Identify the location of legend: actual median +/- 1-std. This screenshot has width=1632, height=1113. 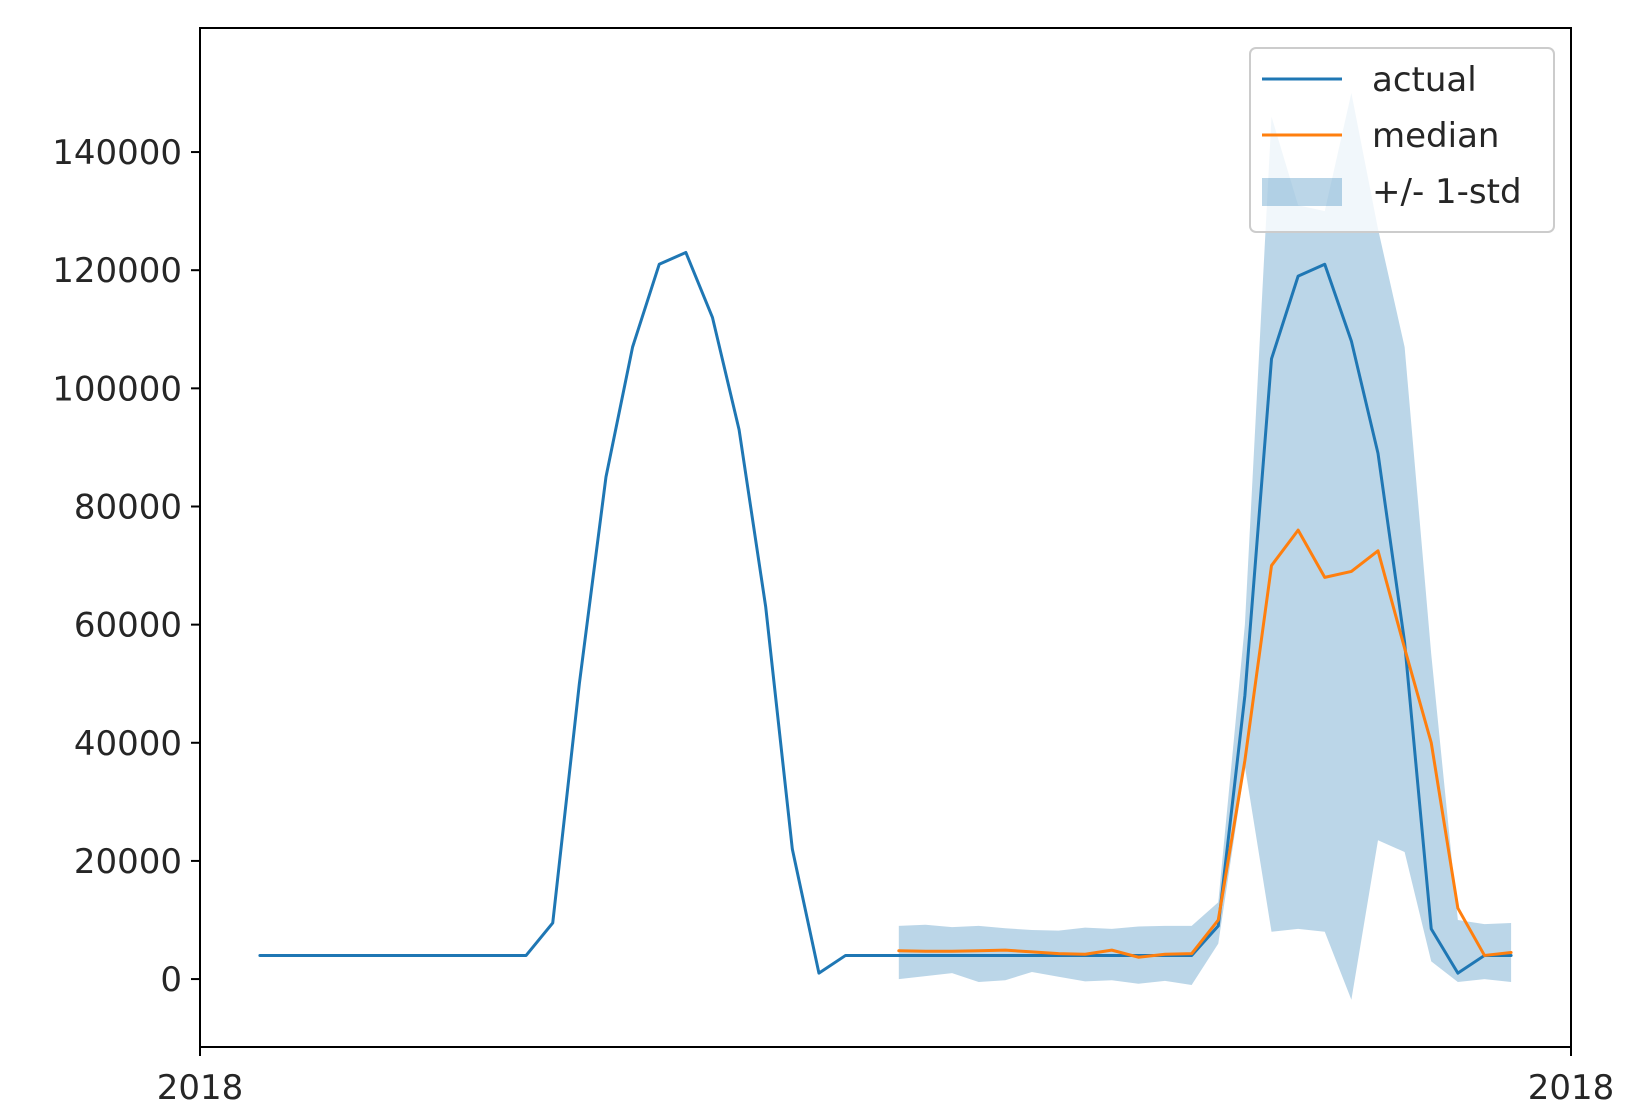
(1402, 140).